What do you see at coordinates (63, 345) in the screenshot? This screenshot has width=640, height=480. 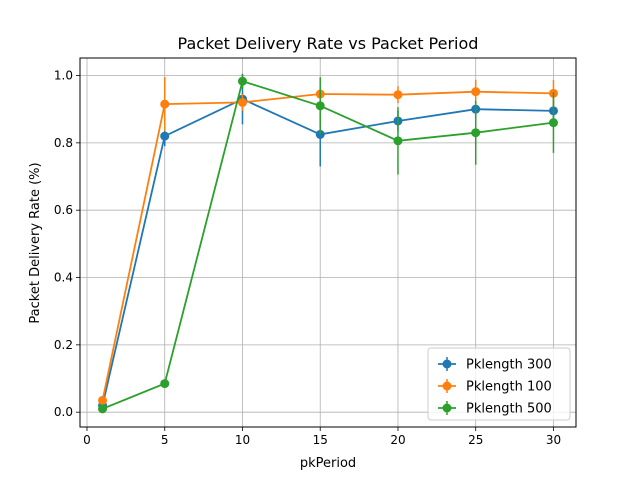 I see `y-tick-label: 0.2` at bounding box center [63, 345].